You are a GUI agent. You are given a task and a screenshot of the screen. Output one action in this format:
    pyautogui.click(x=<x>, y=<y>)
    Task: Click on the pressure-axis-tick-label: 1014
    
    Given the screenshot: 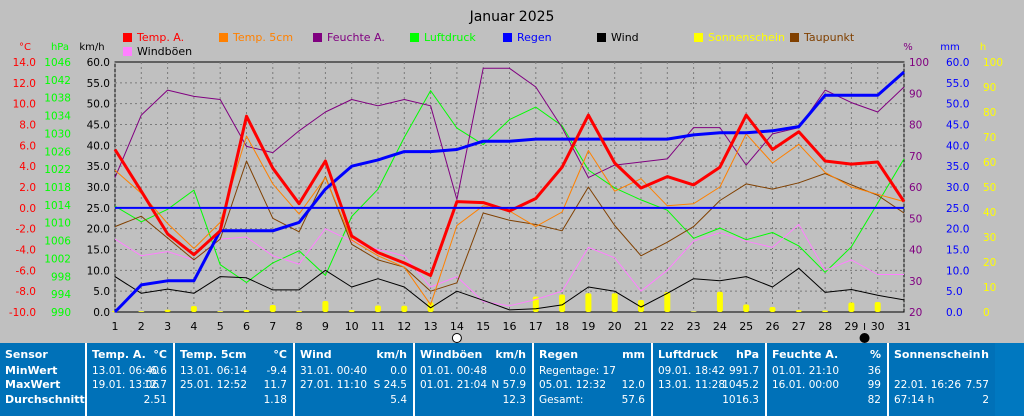 What is the action you would take?
    pyautogui.click(x=57, y=206)
    